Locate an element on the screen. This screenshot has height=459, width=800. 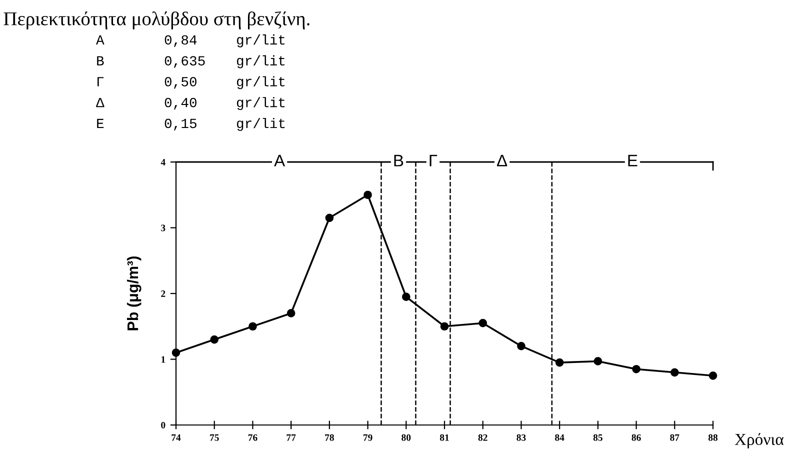
text: Δ 0,40 gr/lit is located at coordinates (190, 103).